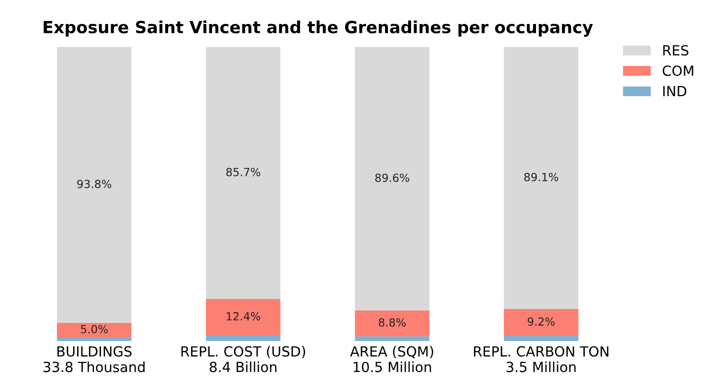  I want to click on data-label: 89.1%, so click(541, 177).